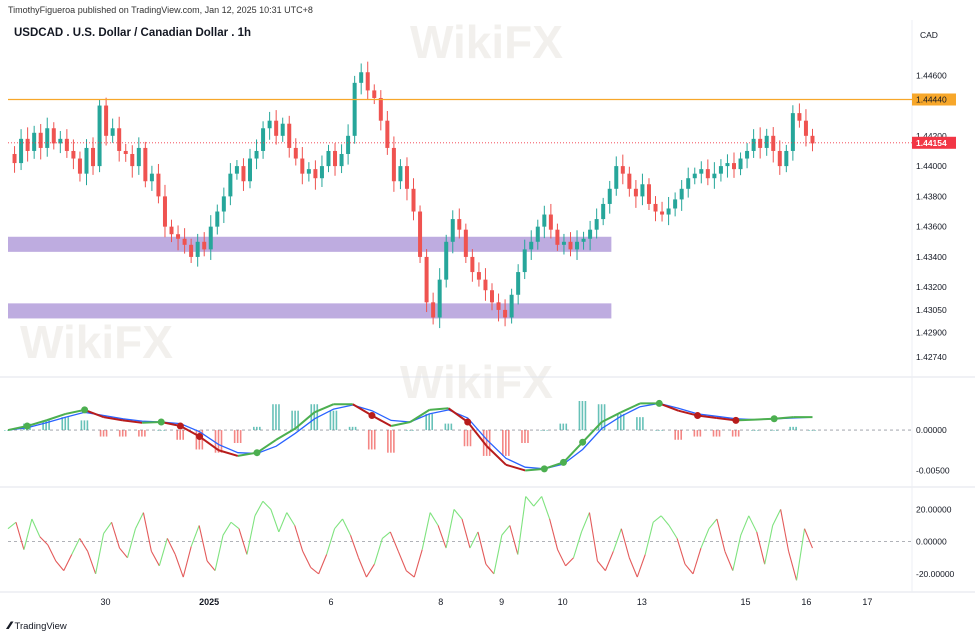 The width and height of the screenshot is (975, 639). I want to click on y-tick-label: 1.44154, so click(931, 143).